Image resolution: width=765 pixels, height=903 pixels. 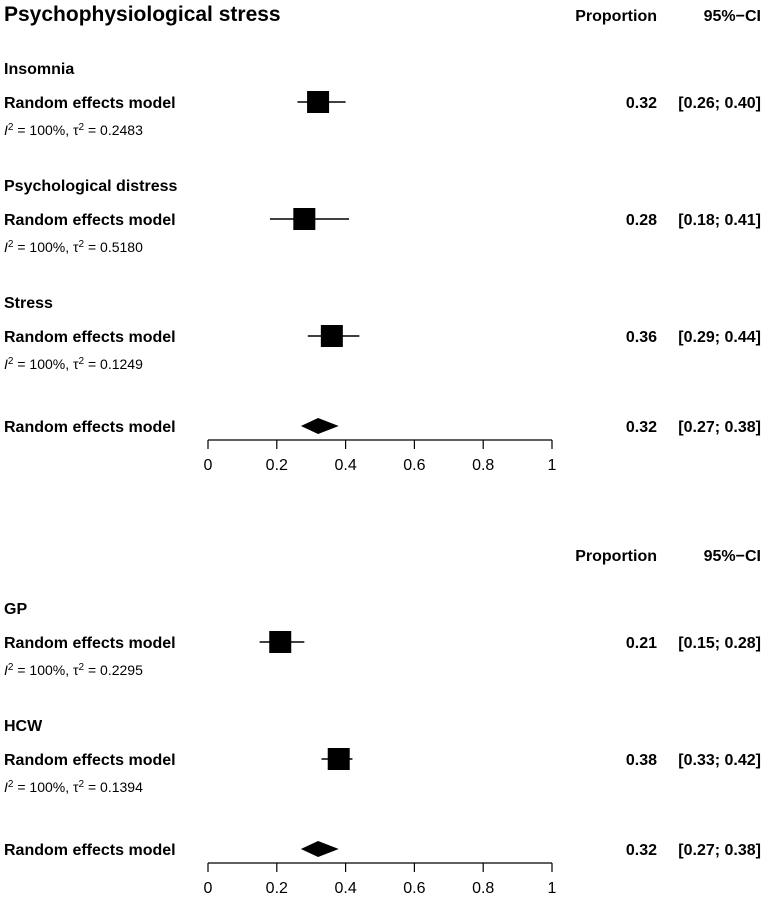 What do you see at coordinates (719, 103) in the screenshot?
I see `ci-value: [0.26; 0.40]` at bounding box center [719, 103].